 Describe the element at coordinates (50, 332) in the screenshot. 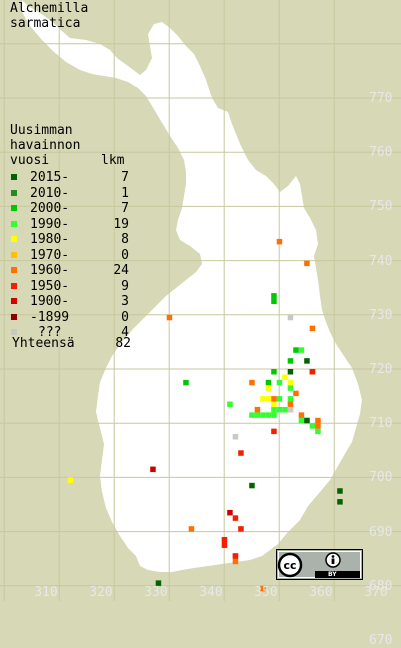

I see `legend-label: ???` at that location.